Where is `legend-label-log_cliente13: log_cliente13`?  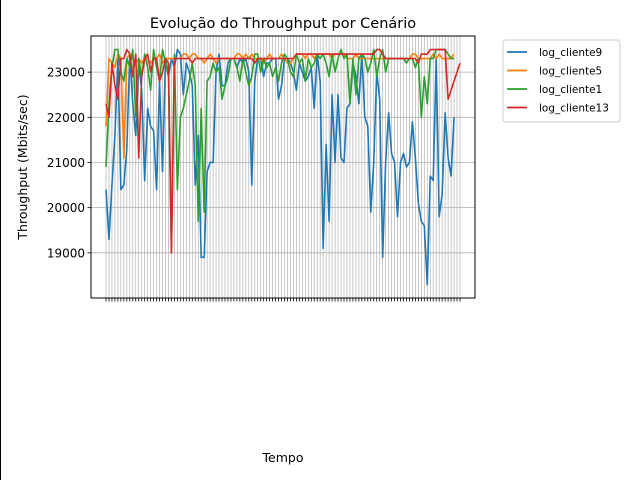 legend-label-log_cliente13: log_cliente13 is located at coordinates (574, 109).